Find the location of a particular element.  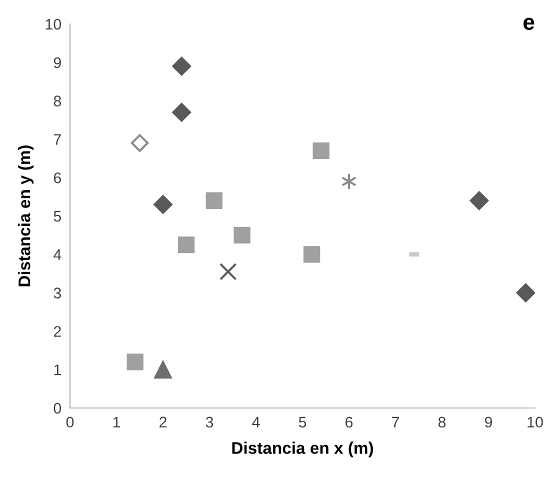

x-tick-label: 2 is located at coordinates (163, 422).